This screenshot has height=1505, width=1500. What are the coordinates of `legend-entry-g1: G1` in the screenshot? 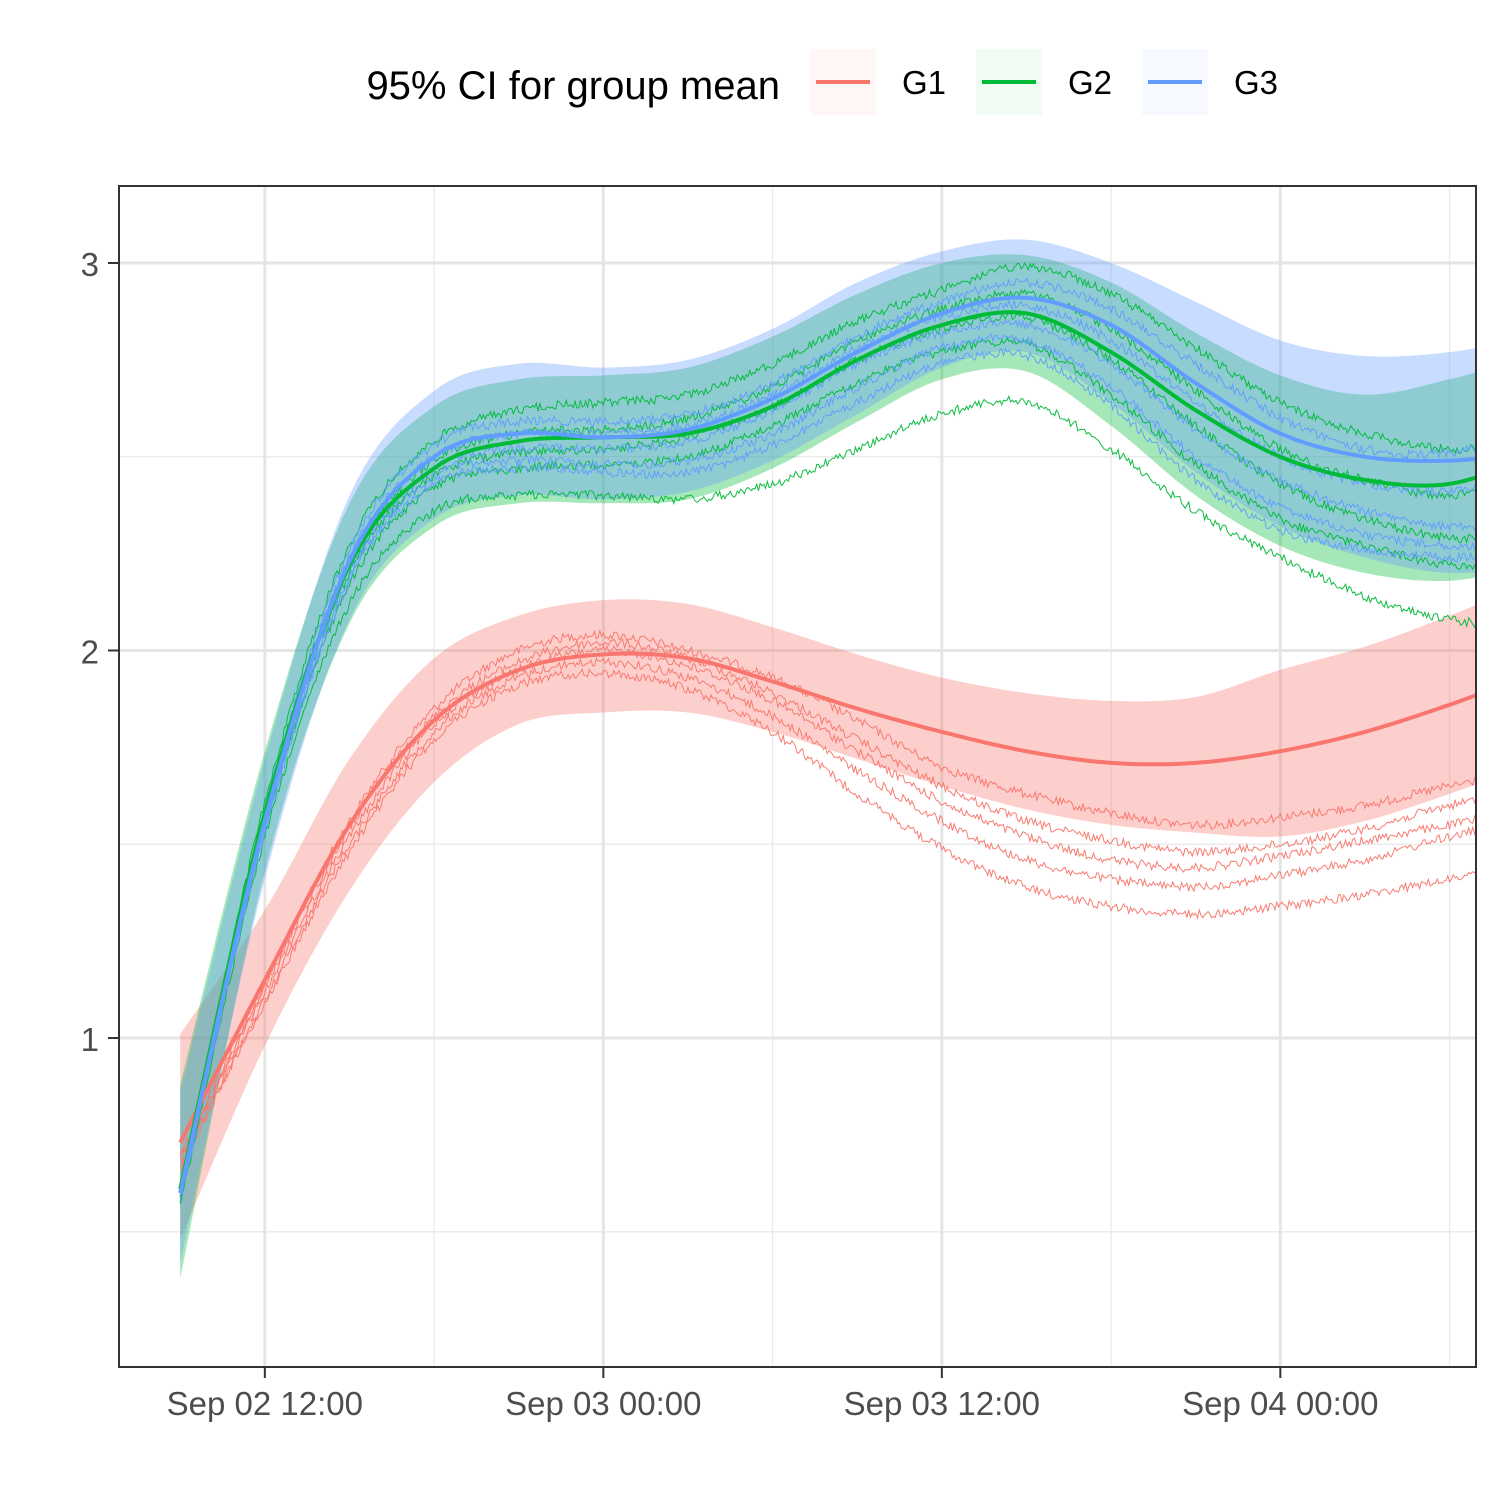 It's located at (878, 82).